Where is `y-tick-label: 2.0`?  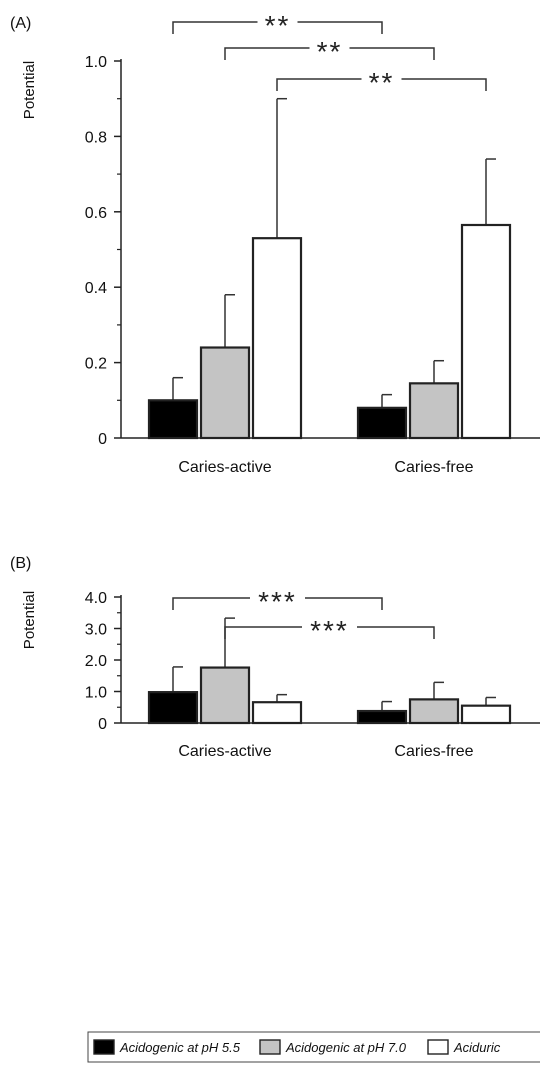 y-tick-label: 2.0 is located at coordinates (96, 661).